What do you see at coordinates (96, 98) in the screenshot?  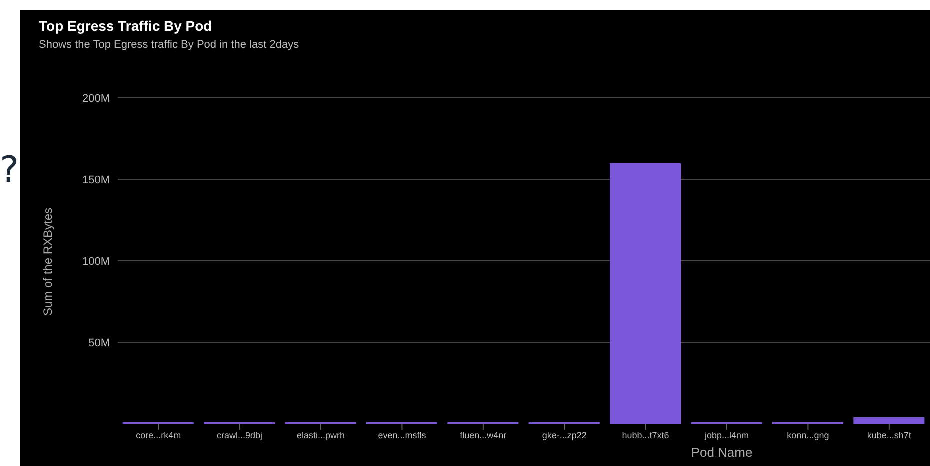 I see `y-tick-label: 200M` at bounding box center [96, 98].